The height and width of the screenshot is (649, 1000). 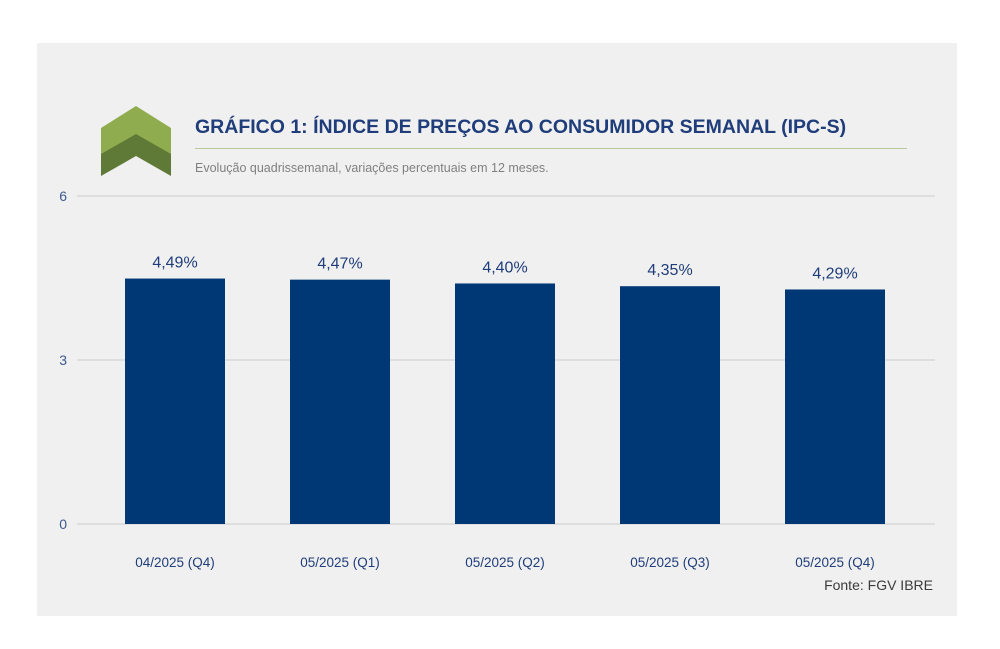 What do you see at coordinates (834, 273) in the screenshot?
I see `data-label: 4,29%` at bounding box center [834, 273].